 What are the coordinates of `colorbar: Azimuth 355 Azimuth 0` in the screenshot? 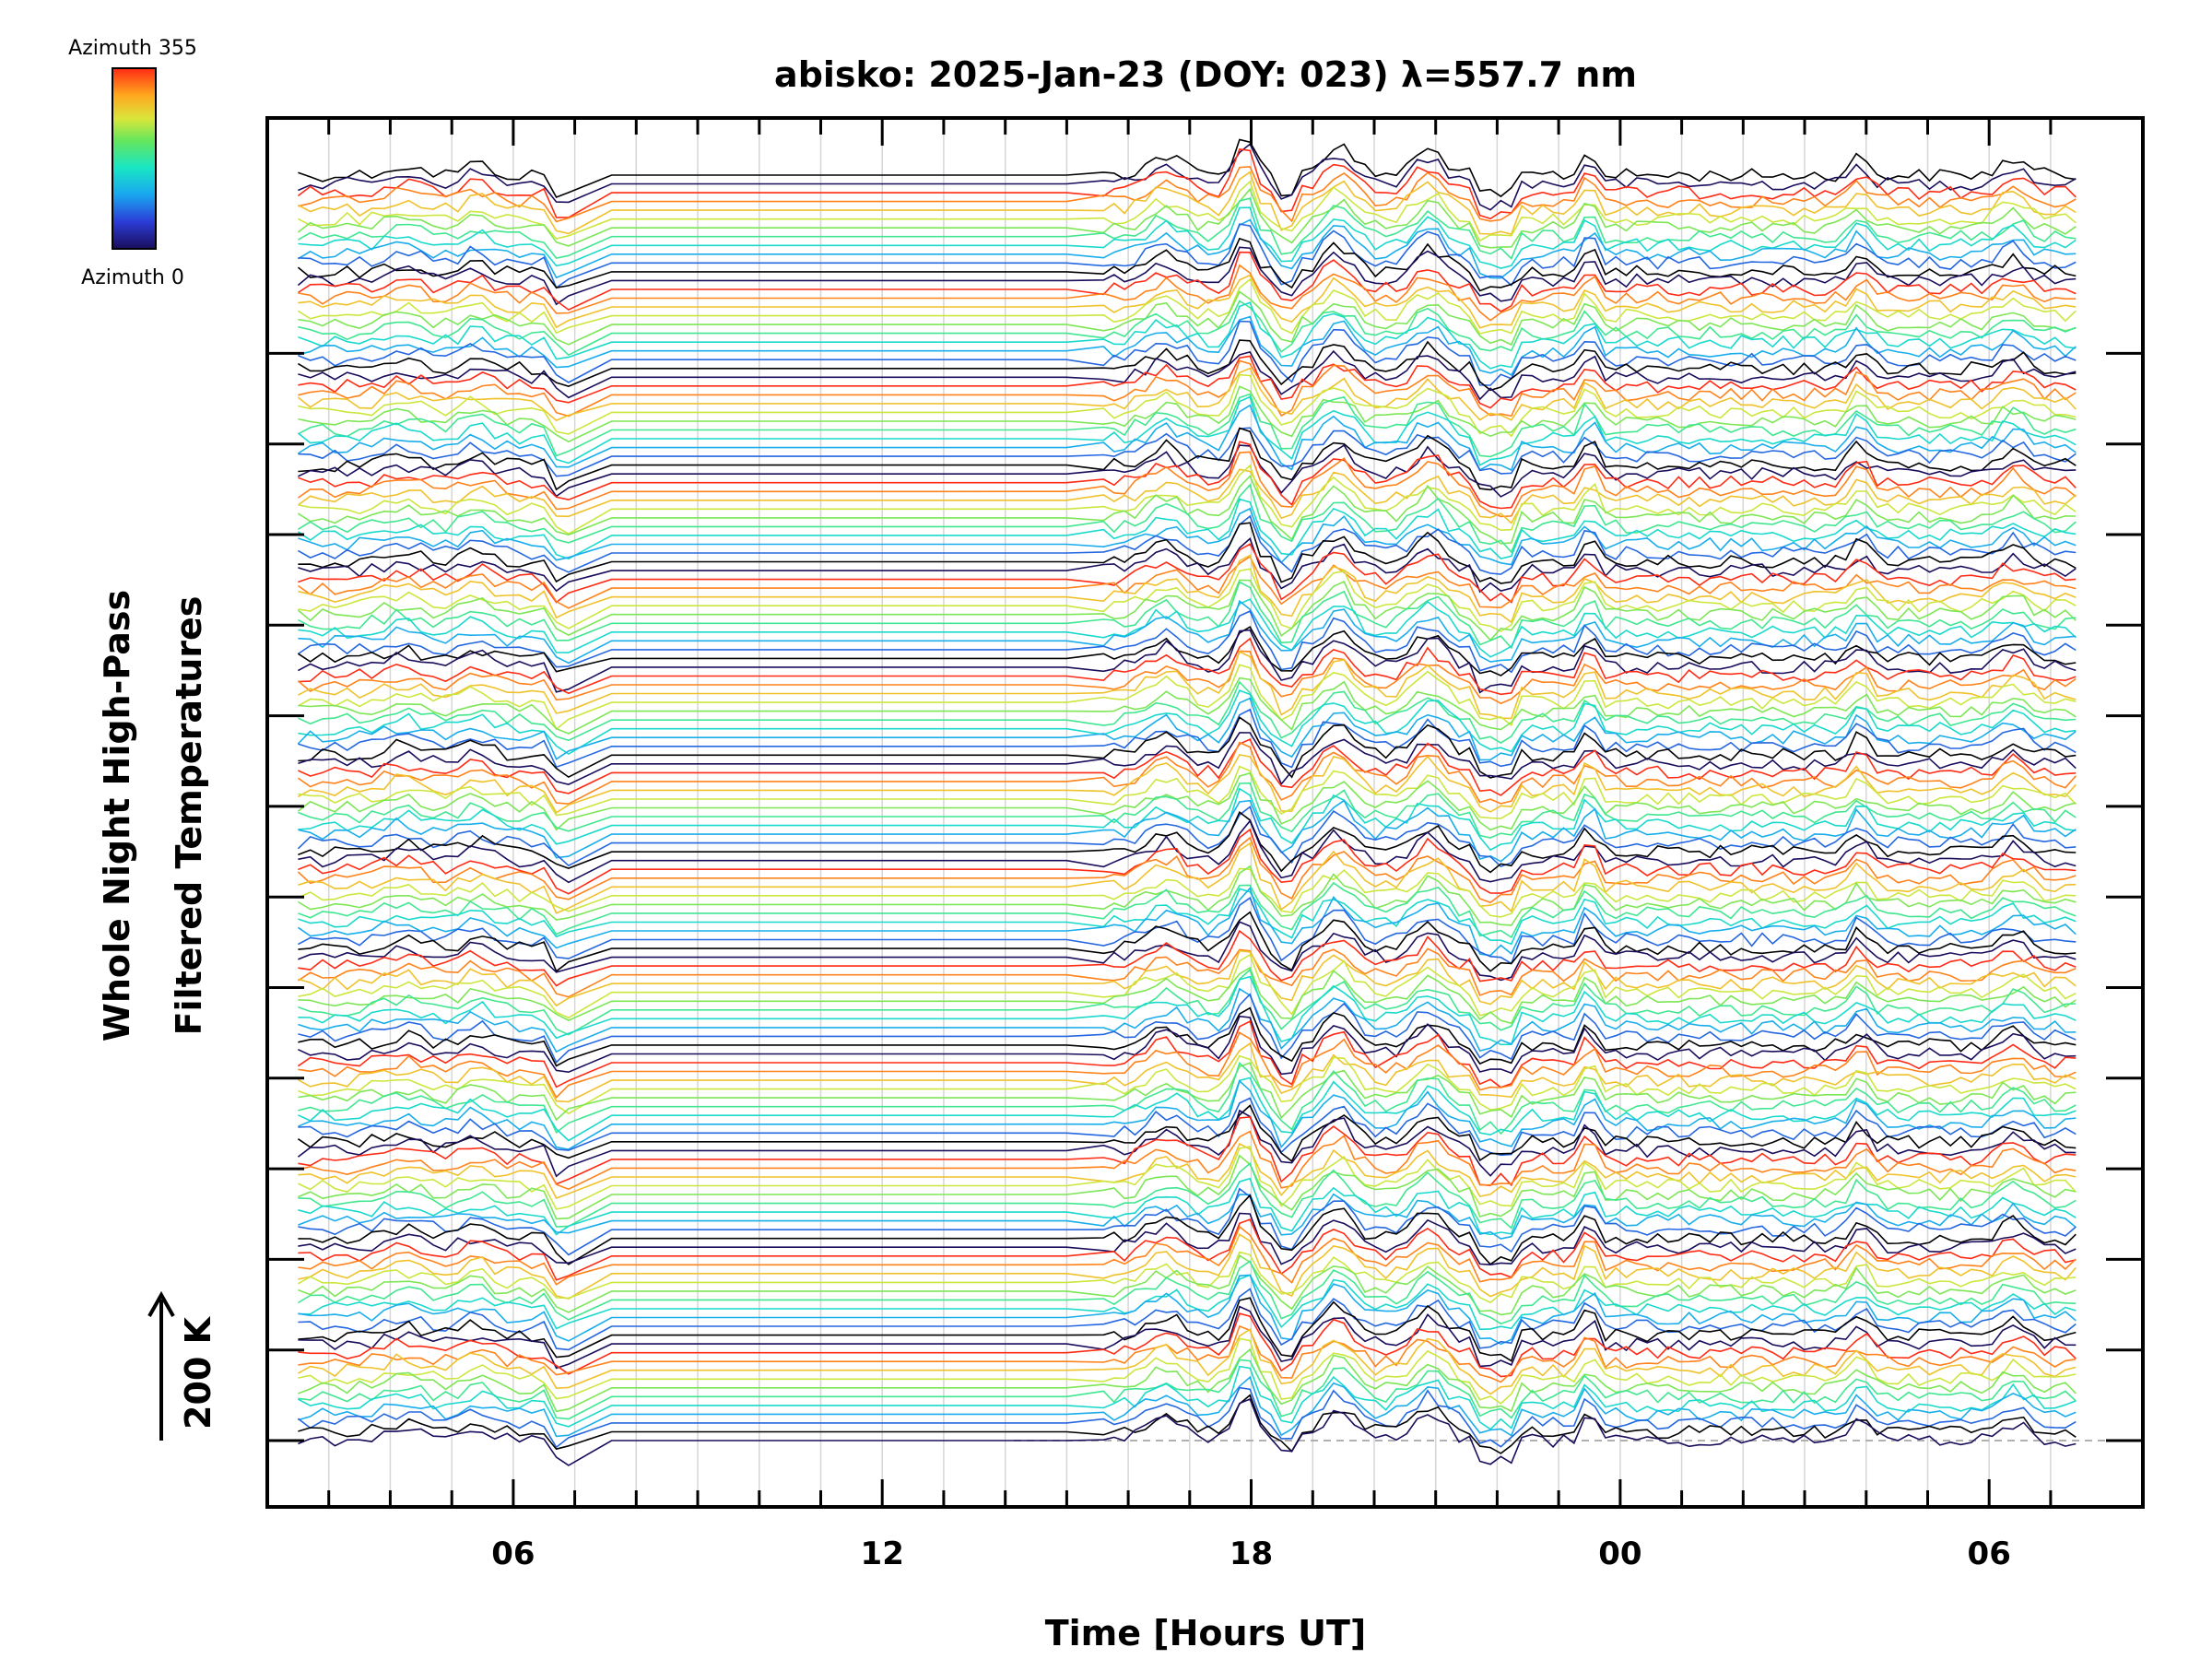 It's located at (132, 163).